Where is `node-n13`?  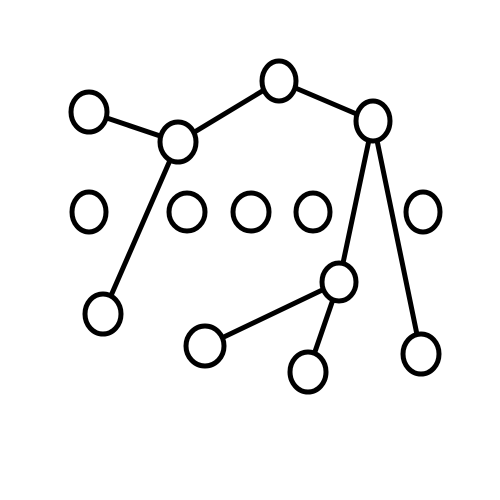
node-n13 is located at coordinates (308, 372).